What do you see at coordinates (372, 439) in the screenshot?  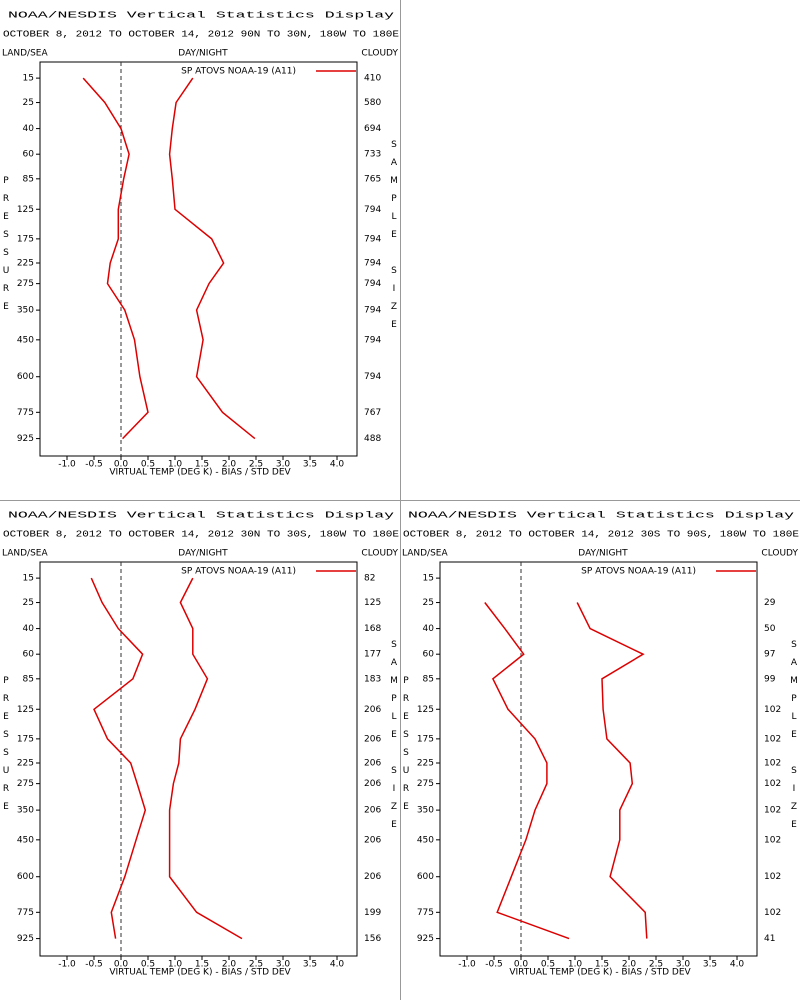 I see `sample-size: 488` at bounding box center [372, 439].